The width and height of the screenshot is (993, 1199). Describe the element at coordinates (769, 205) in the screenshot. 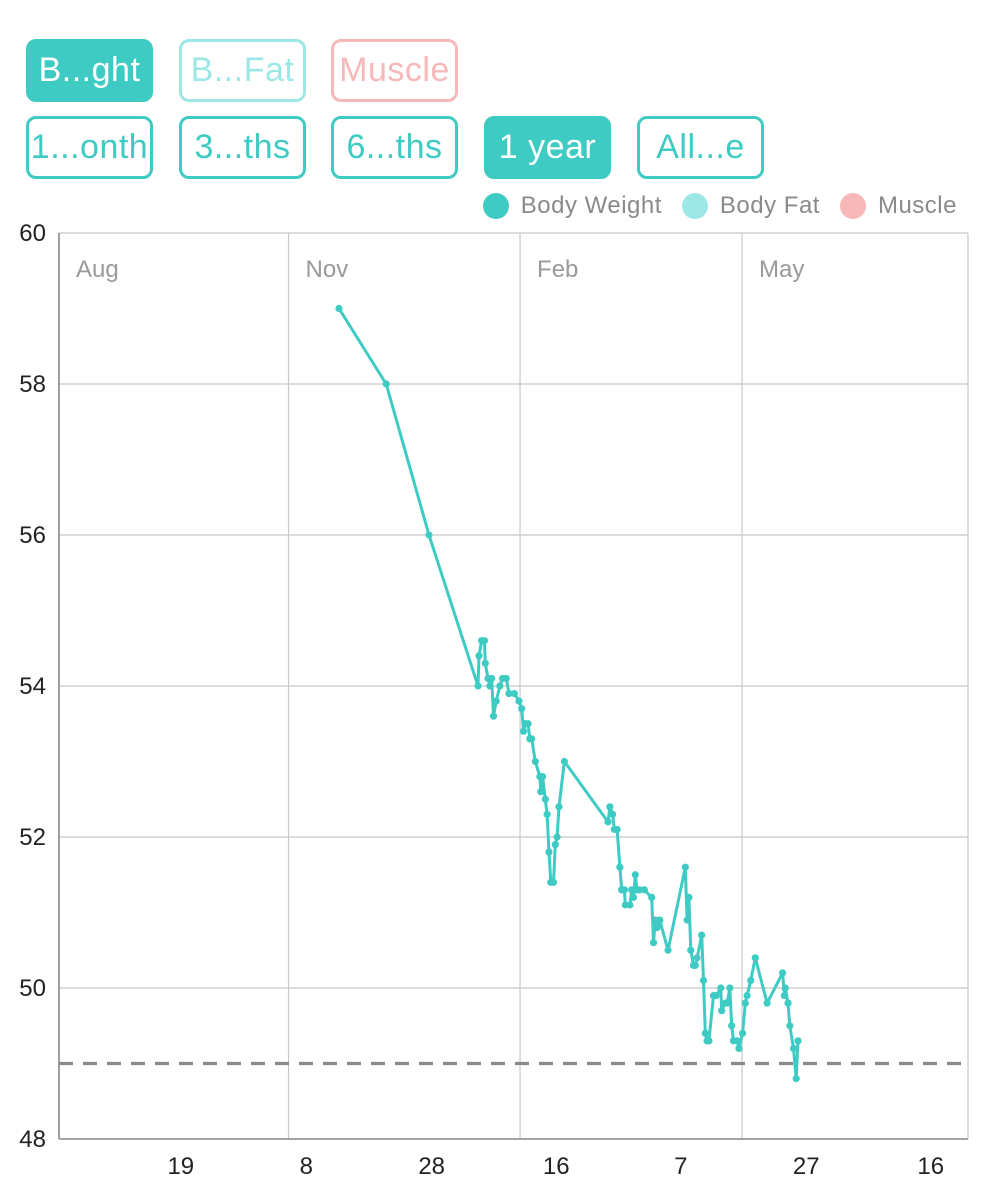

I see `legend-label: Body Fat` at that location.